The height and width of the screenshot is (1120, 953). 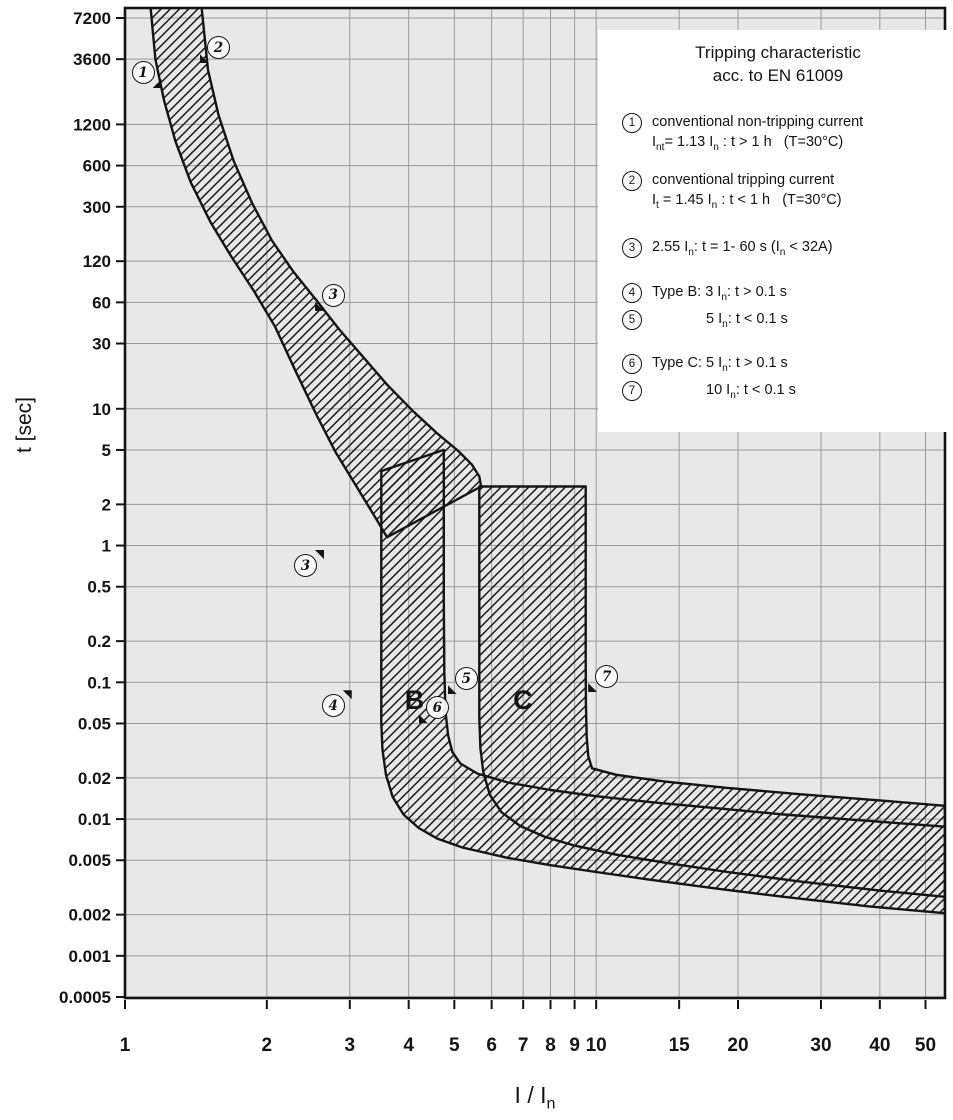 What do you see at coordinates (720, 293) in the screenshot?
I see `legend-item-4-text: Type B: 3 In: t > 0.1 s` at bounding box center [720, 293].